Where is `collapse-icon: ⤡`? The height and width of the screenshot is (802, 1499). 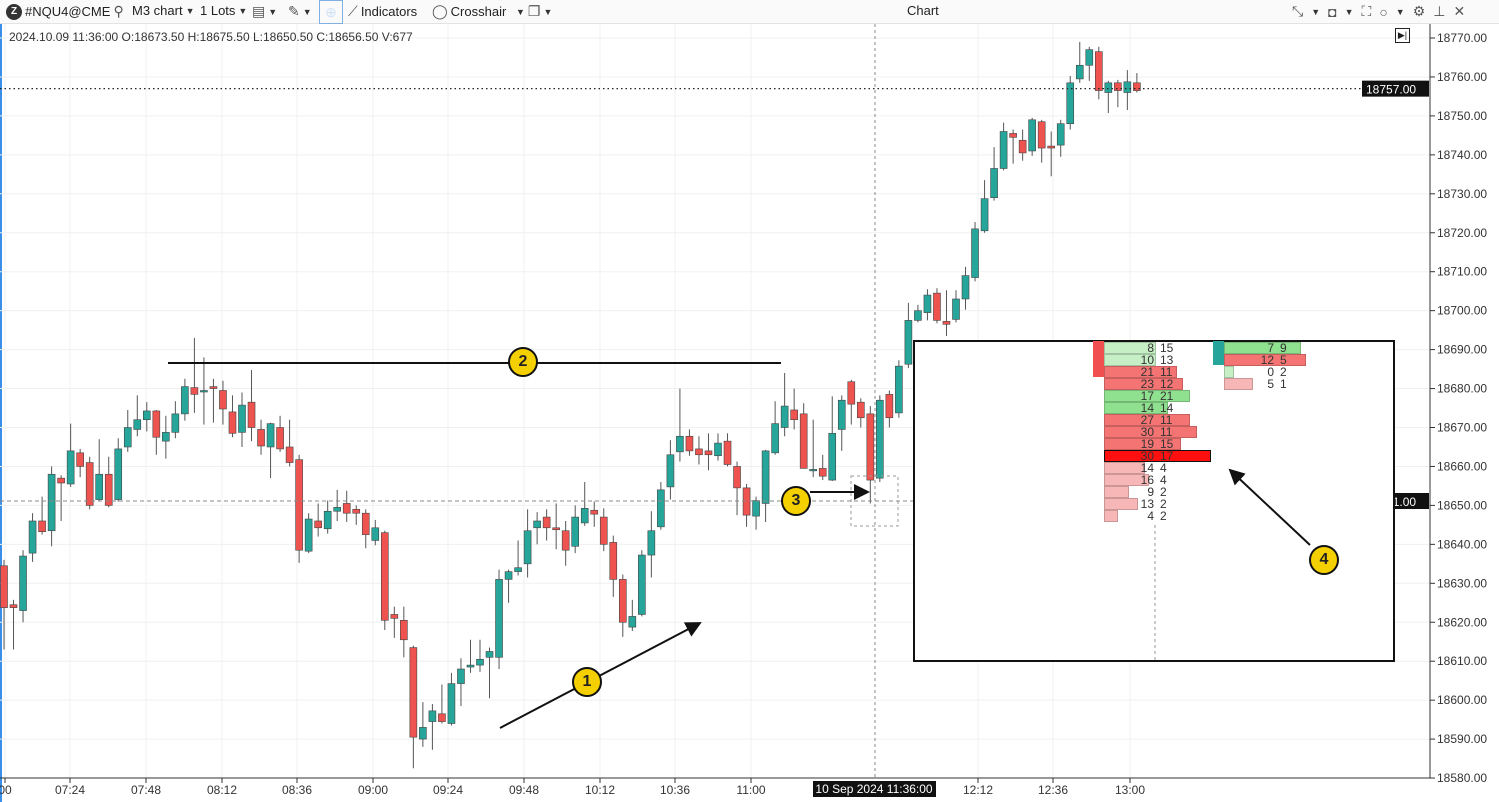
collapse-icon: ⤡ is located at coordinates (1298, 11).